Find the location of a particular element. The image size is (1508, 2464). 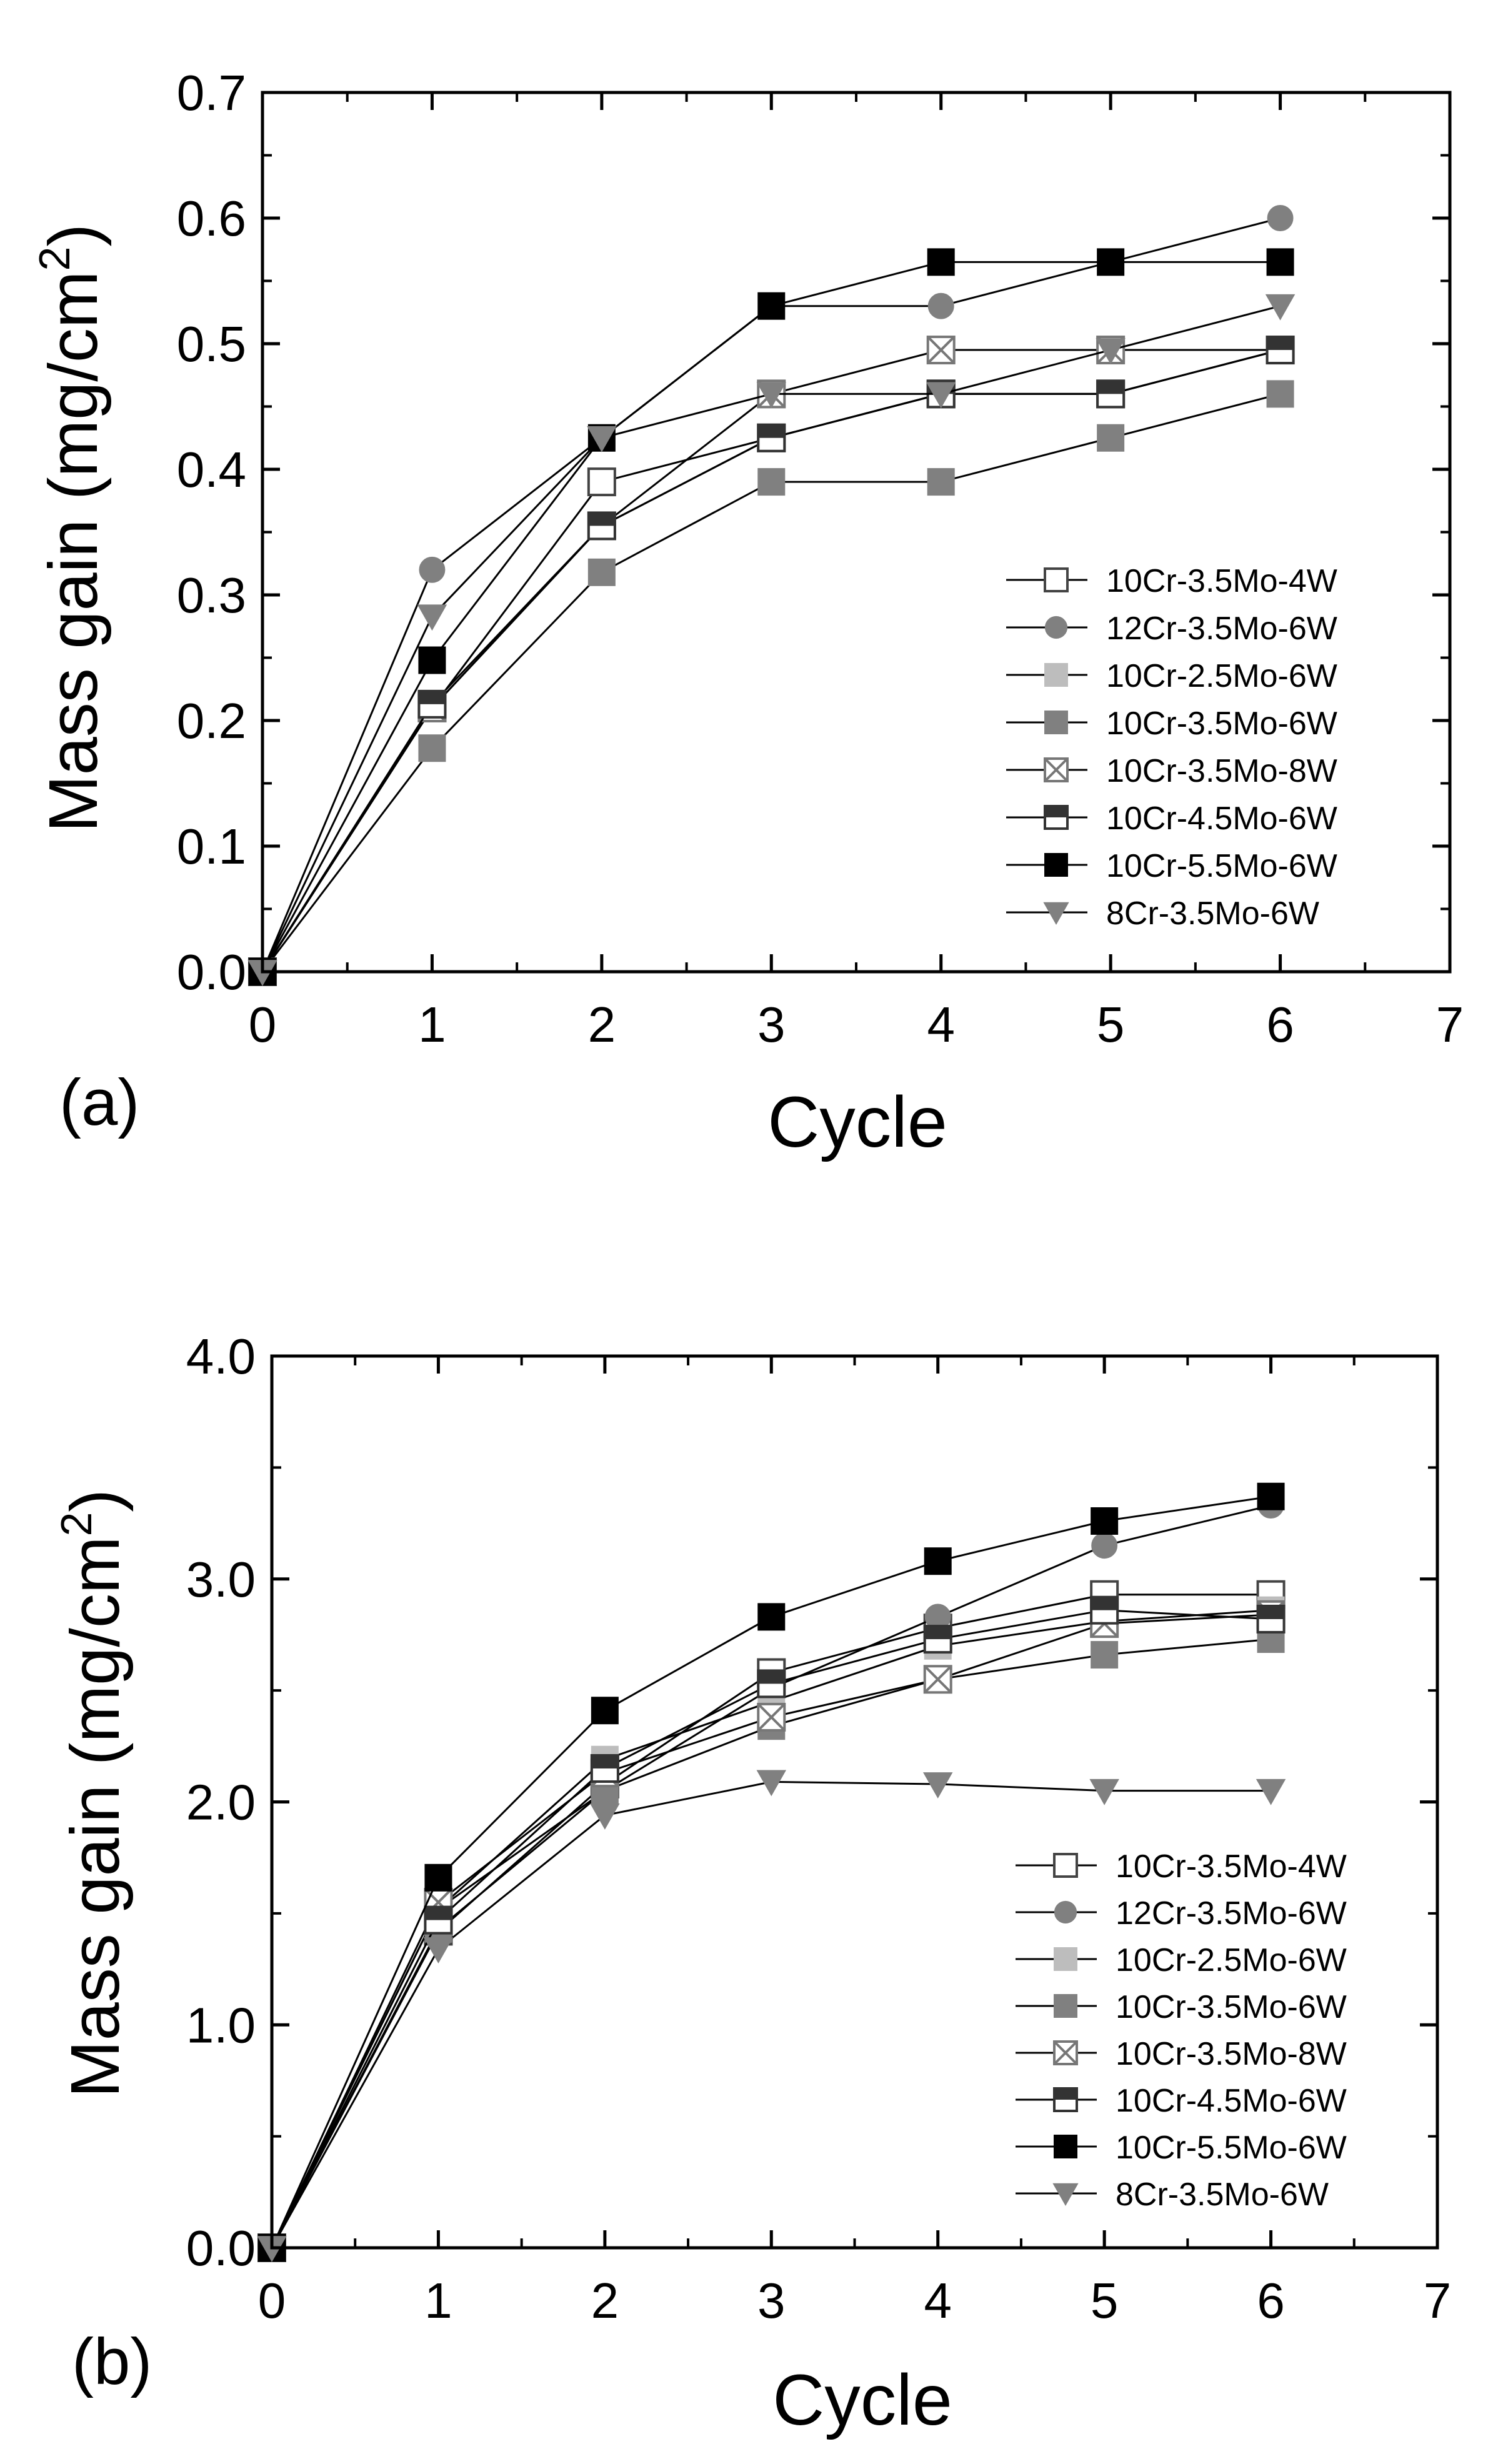

legend-item: 8Cr-3.5Mo-6W is located at coordinates (1172, 2195).